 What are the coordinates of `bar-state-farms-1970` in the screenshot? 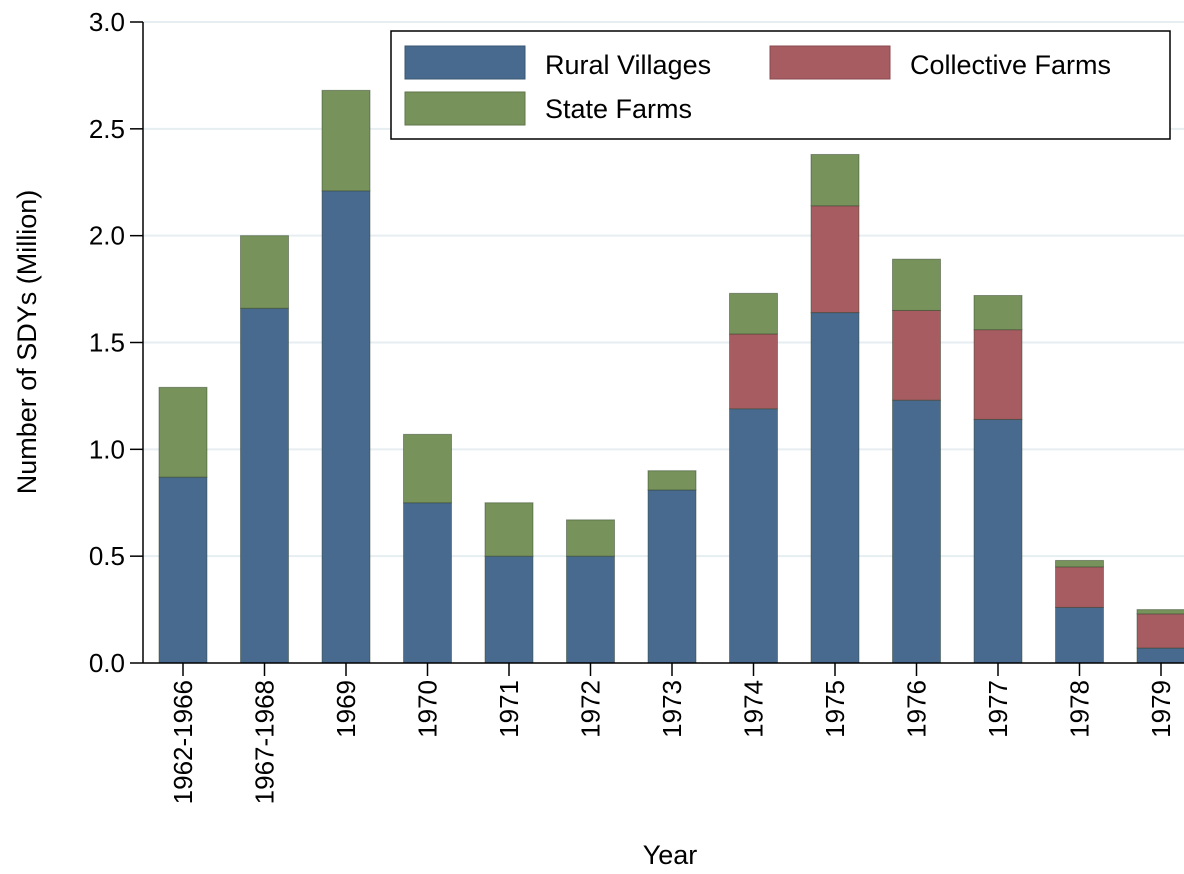 It's located at (427, 468).